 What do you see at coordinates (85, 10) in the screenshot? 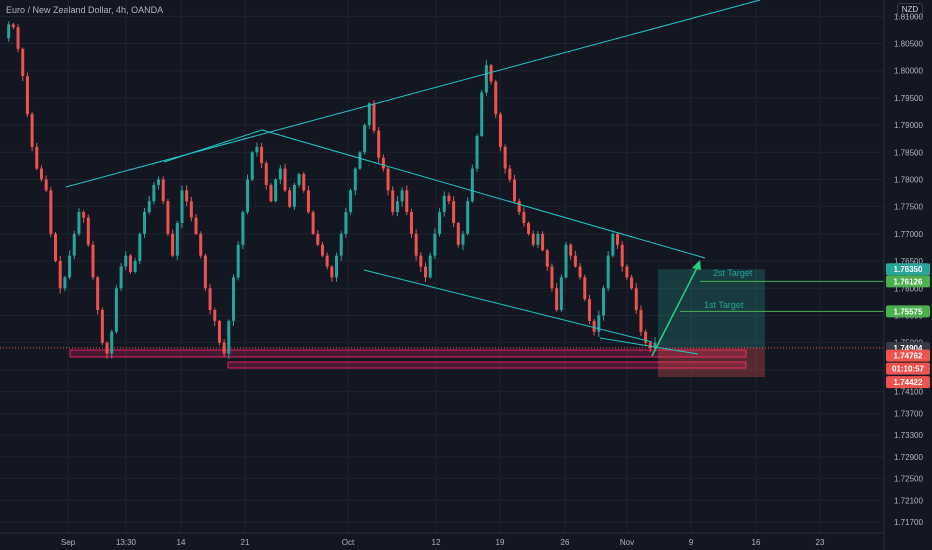
I see `chart-title: Euro / New Zealand Dollar, 4h, OANDA` at bounding box center [85, 10].